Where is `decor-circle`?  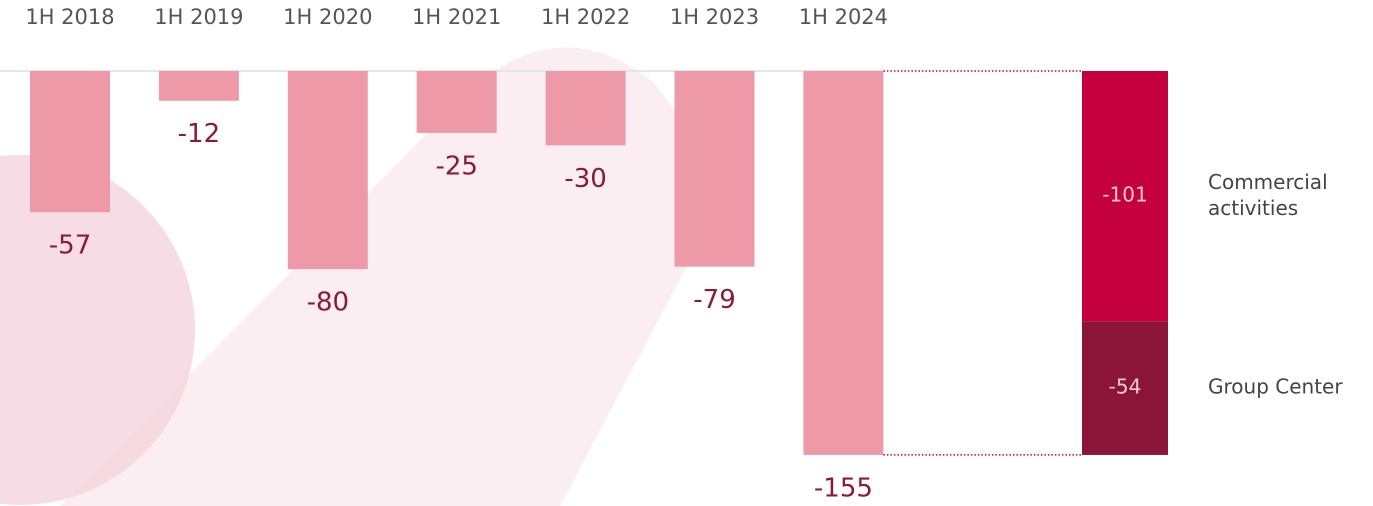
decor-circle is located at coordinates (97, 330).